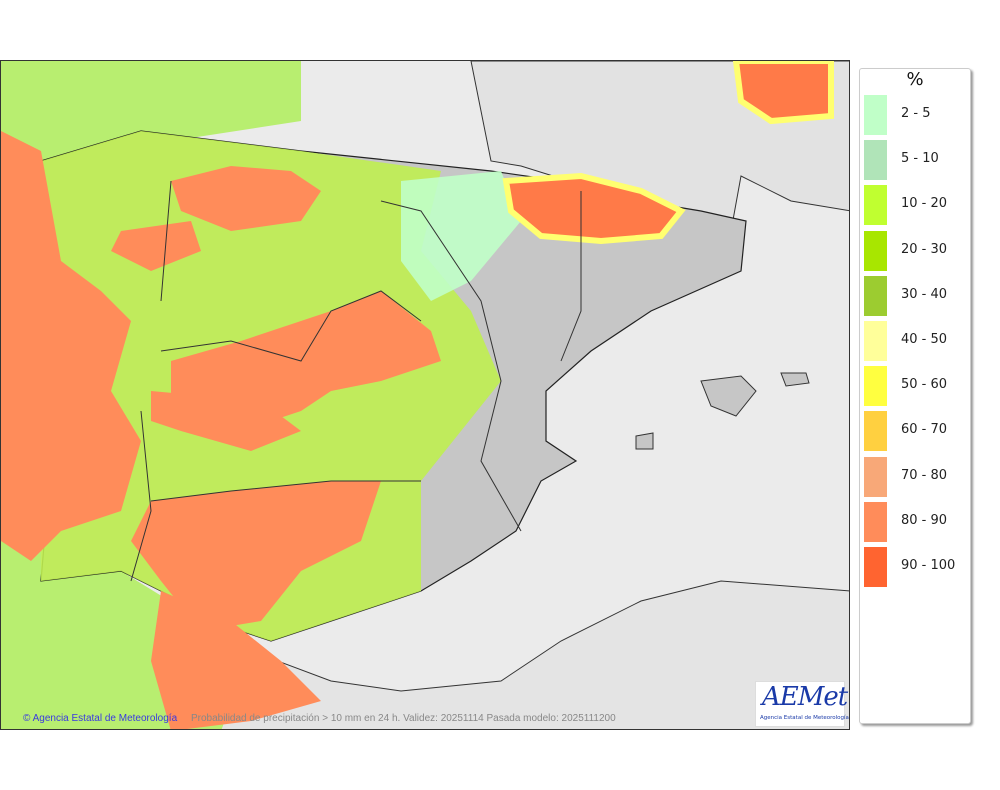 Image resolution: width=1000 pixels, height=790 pixels. I want to click on central-red-zone, so click(306, 361).